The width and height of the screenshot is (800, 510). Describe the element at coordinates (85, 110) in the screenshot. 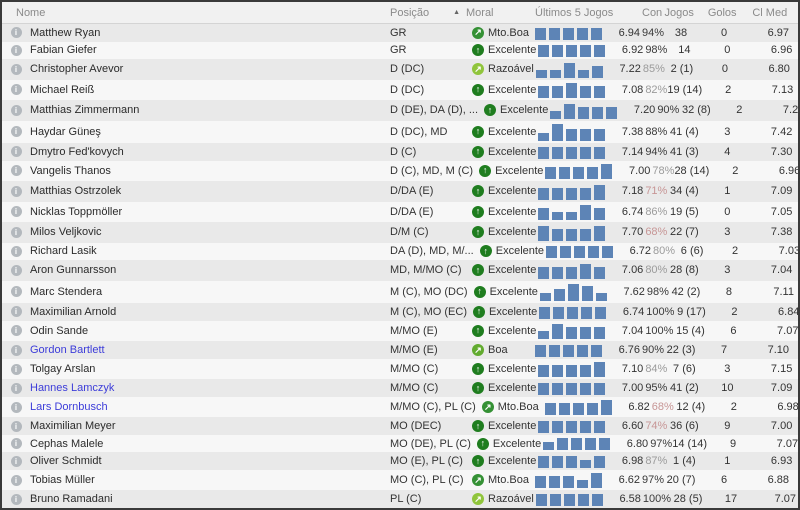

I see `player-name: Matthias Zimmermann` at that location.